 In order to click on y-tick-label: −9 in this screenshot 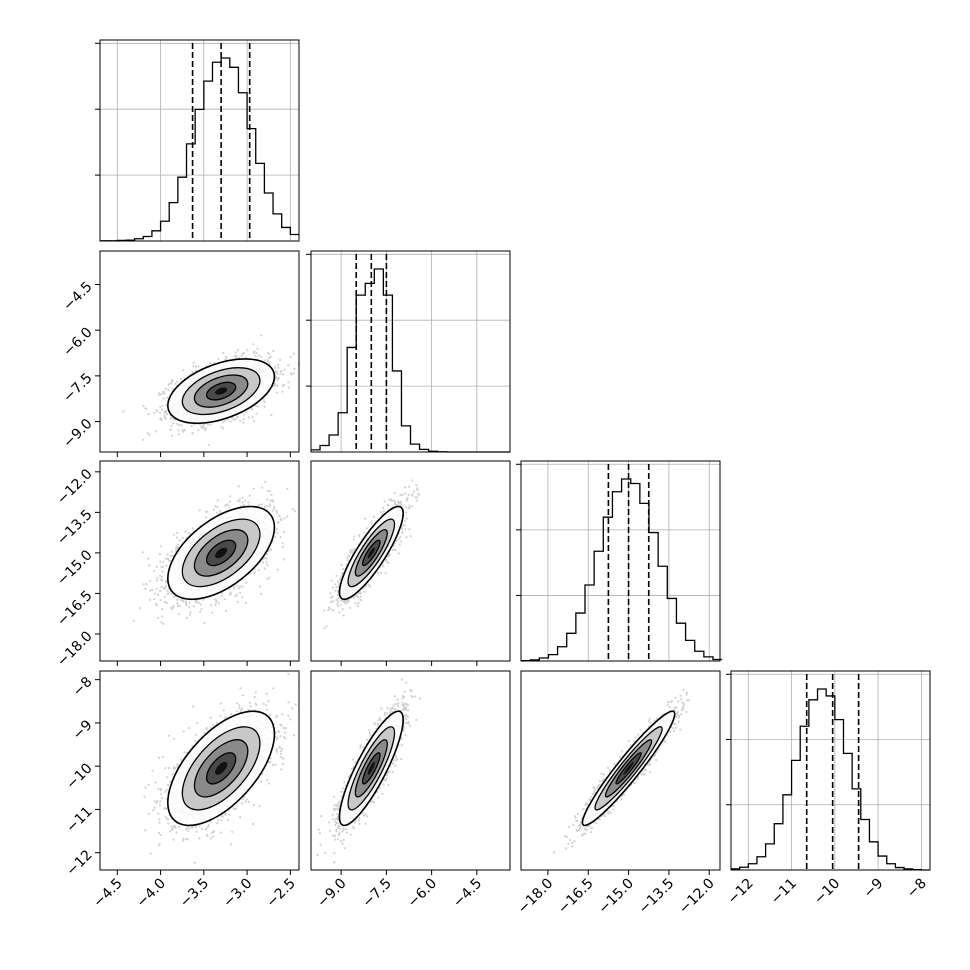, I will do `click(83, 730)`.